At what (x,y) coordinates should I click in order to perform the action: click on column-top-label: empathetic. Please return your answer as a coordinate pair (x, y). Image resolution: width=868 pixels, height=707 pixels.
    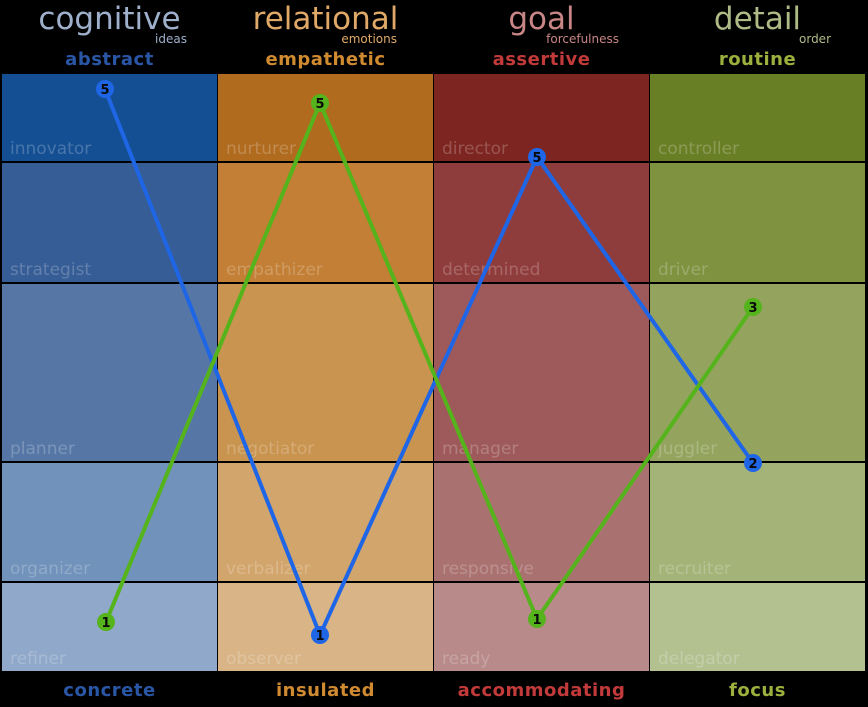
    Looking at the image, I should click on (325, 59).